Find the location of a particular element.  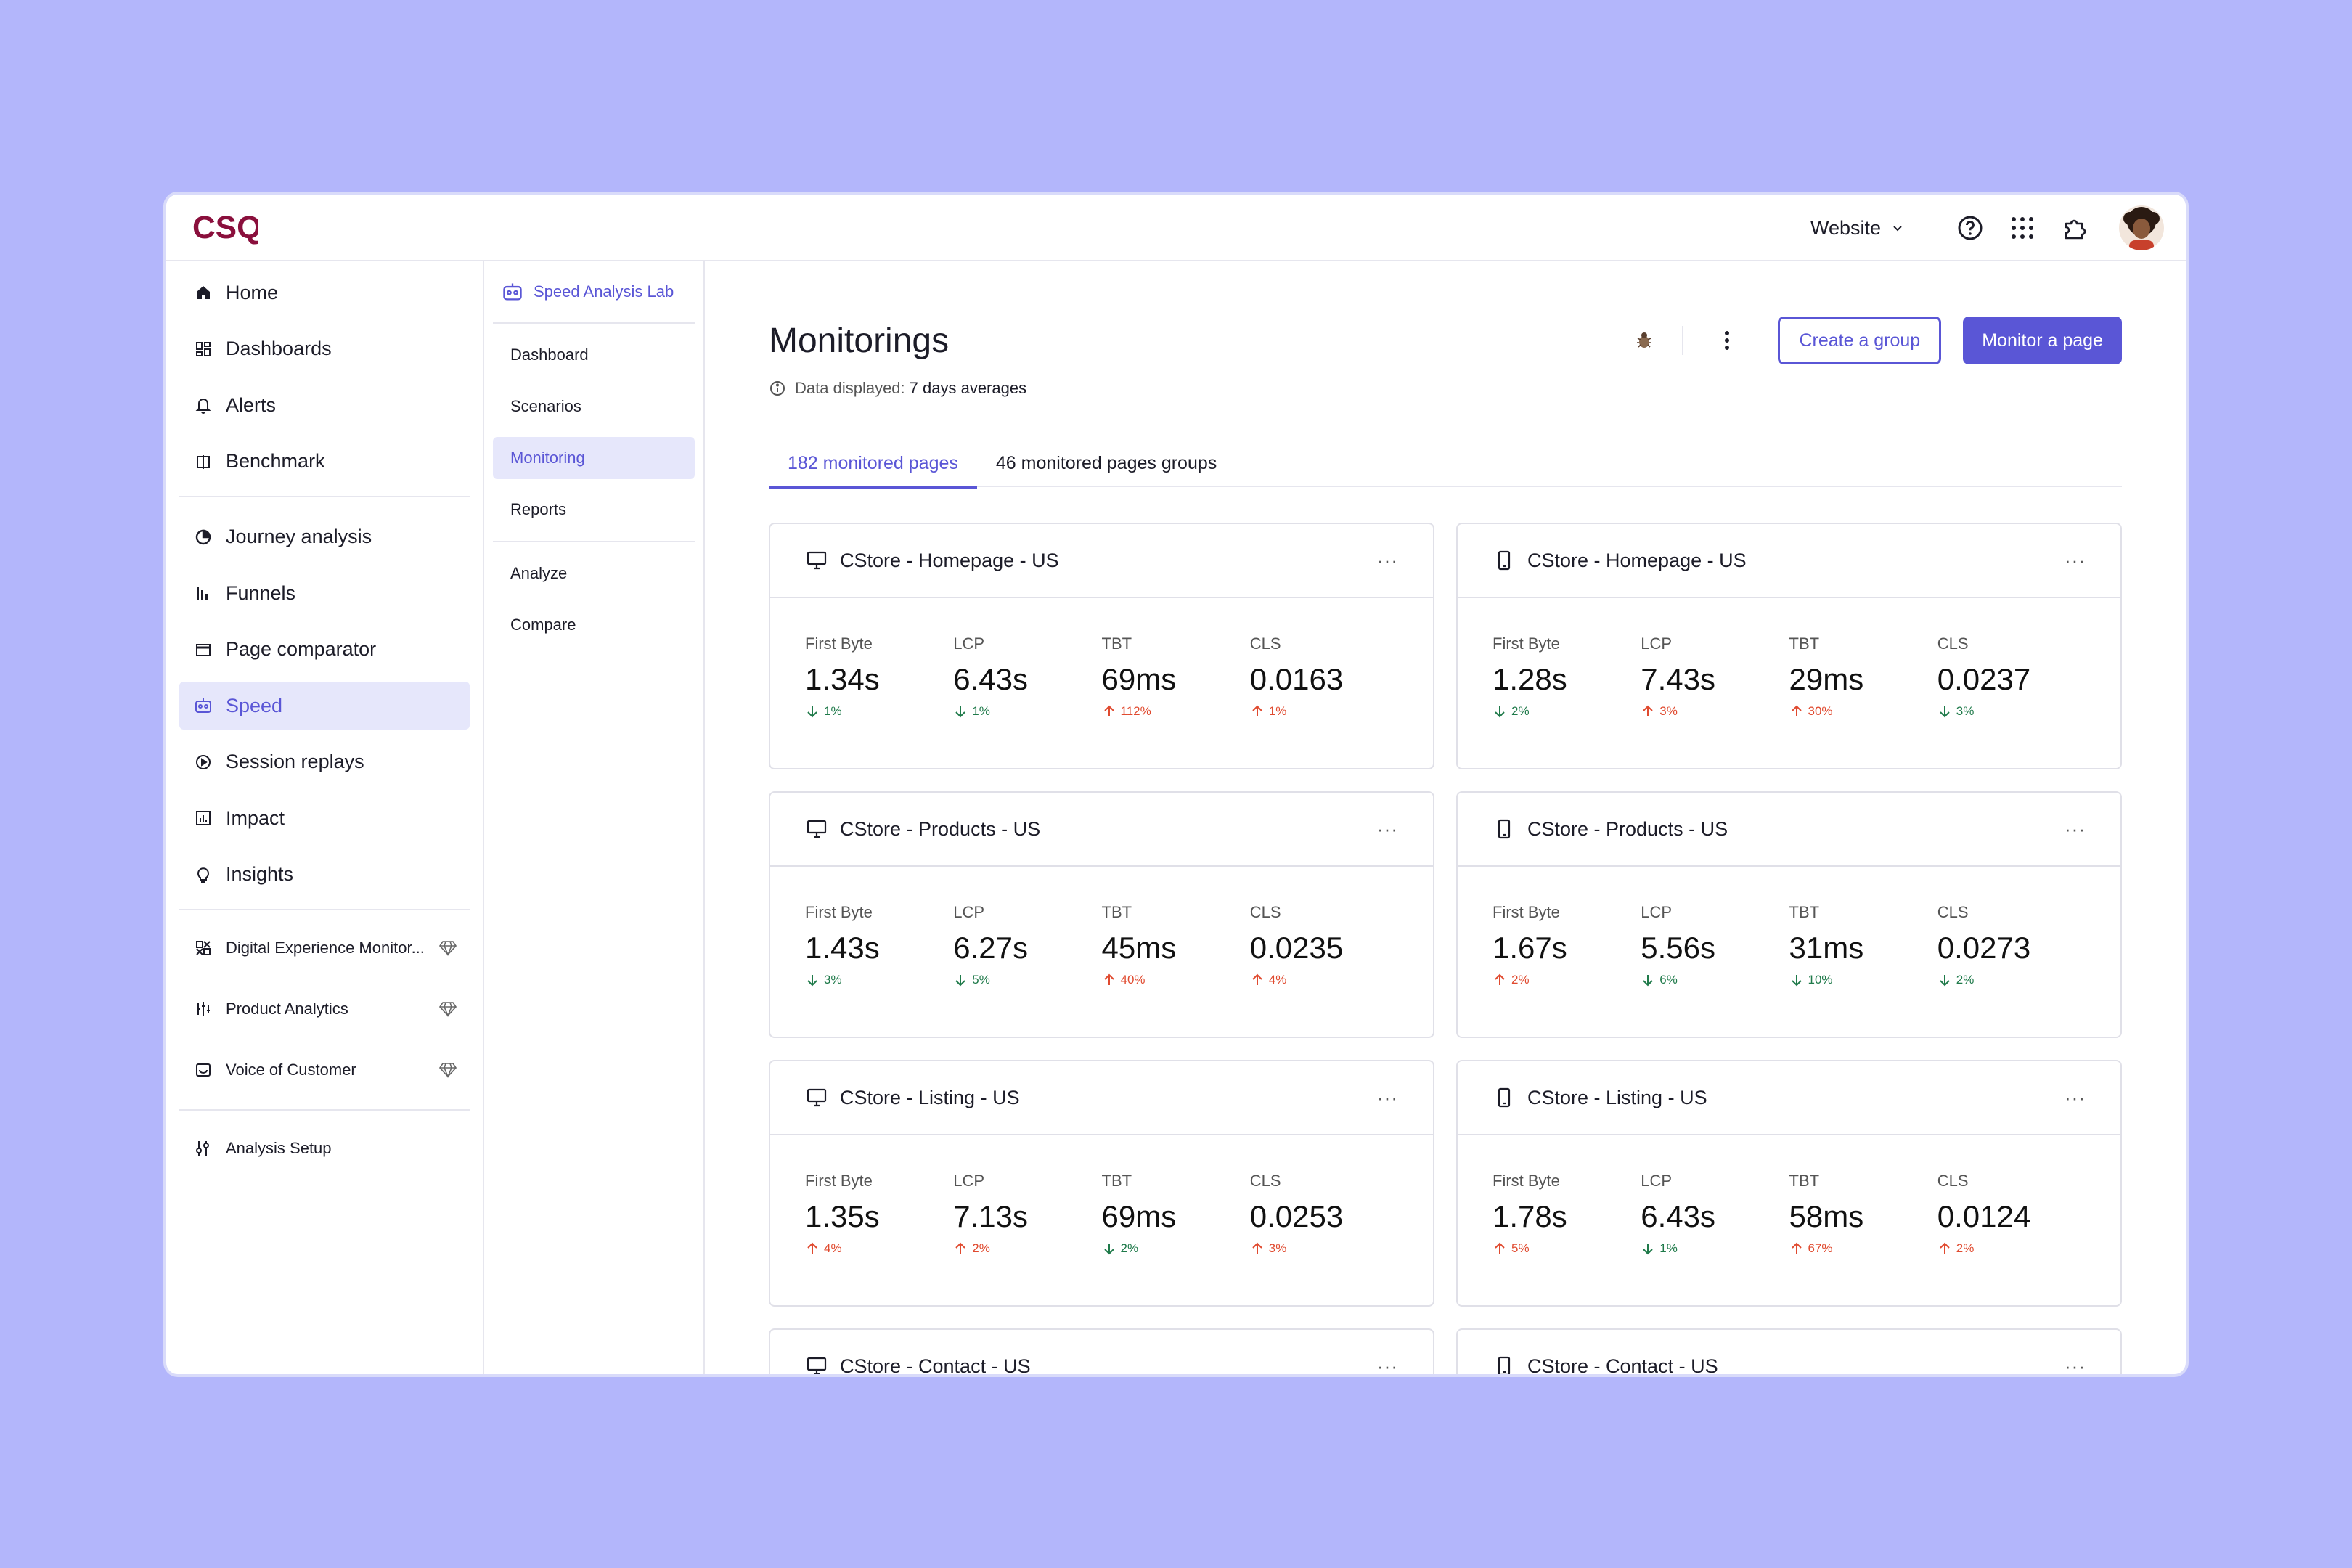

sidebar-item-analysis-setup: Analysis Setup is located at coordinates (325, 1149).